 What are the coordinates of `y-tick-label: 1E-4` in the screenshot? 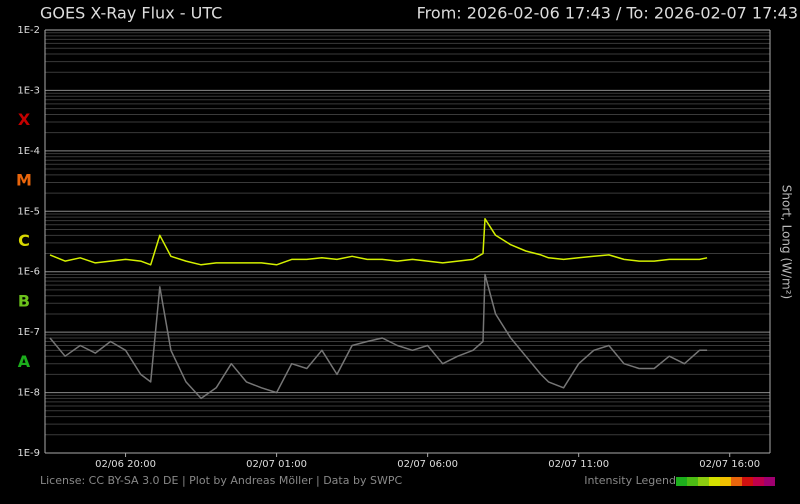 It's located at (28, 151).